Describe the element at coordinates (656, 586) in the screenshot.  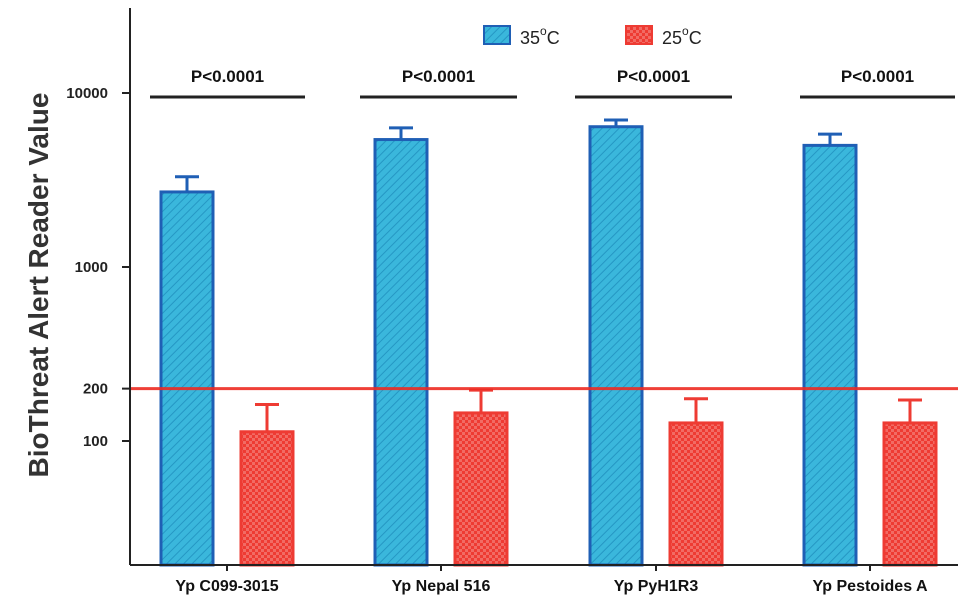
I see `x-tick-label-3: Yp PyH1R3` at that location.